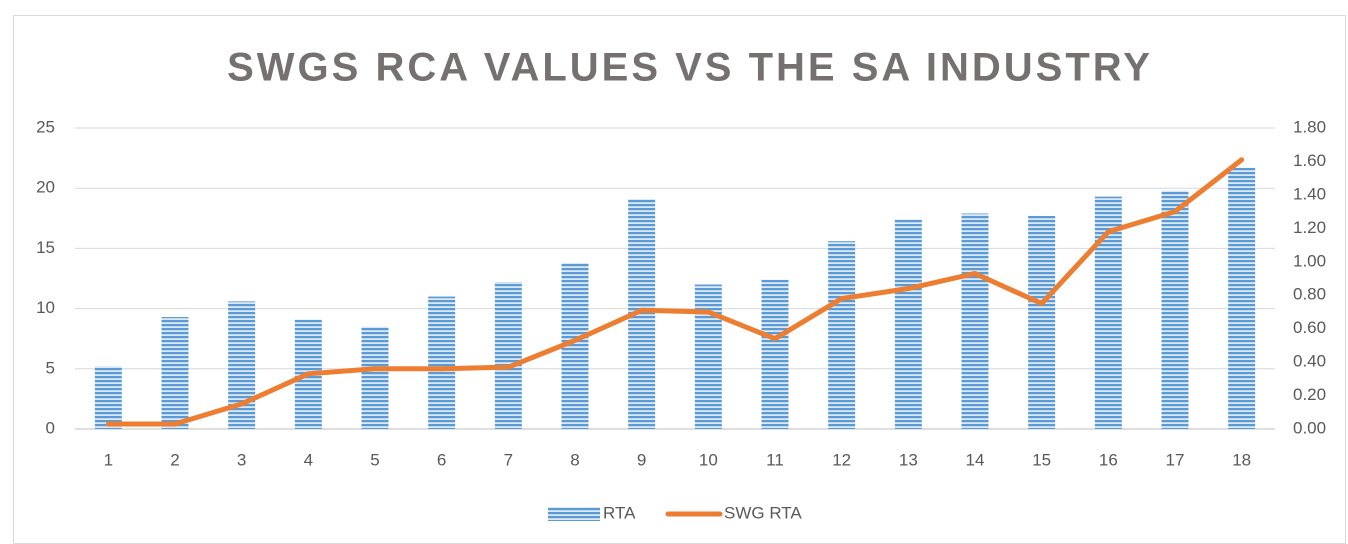 This screenshot has width=1348, height=544. What do you see at coordinates (508, 459) in the screenshot?
I see `x-tick-label: 7` at bounding box center [508, 459].